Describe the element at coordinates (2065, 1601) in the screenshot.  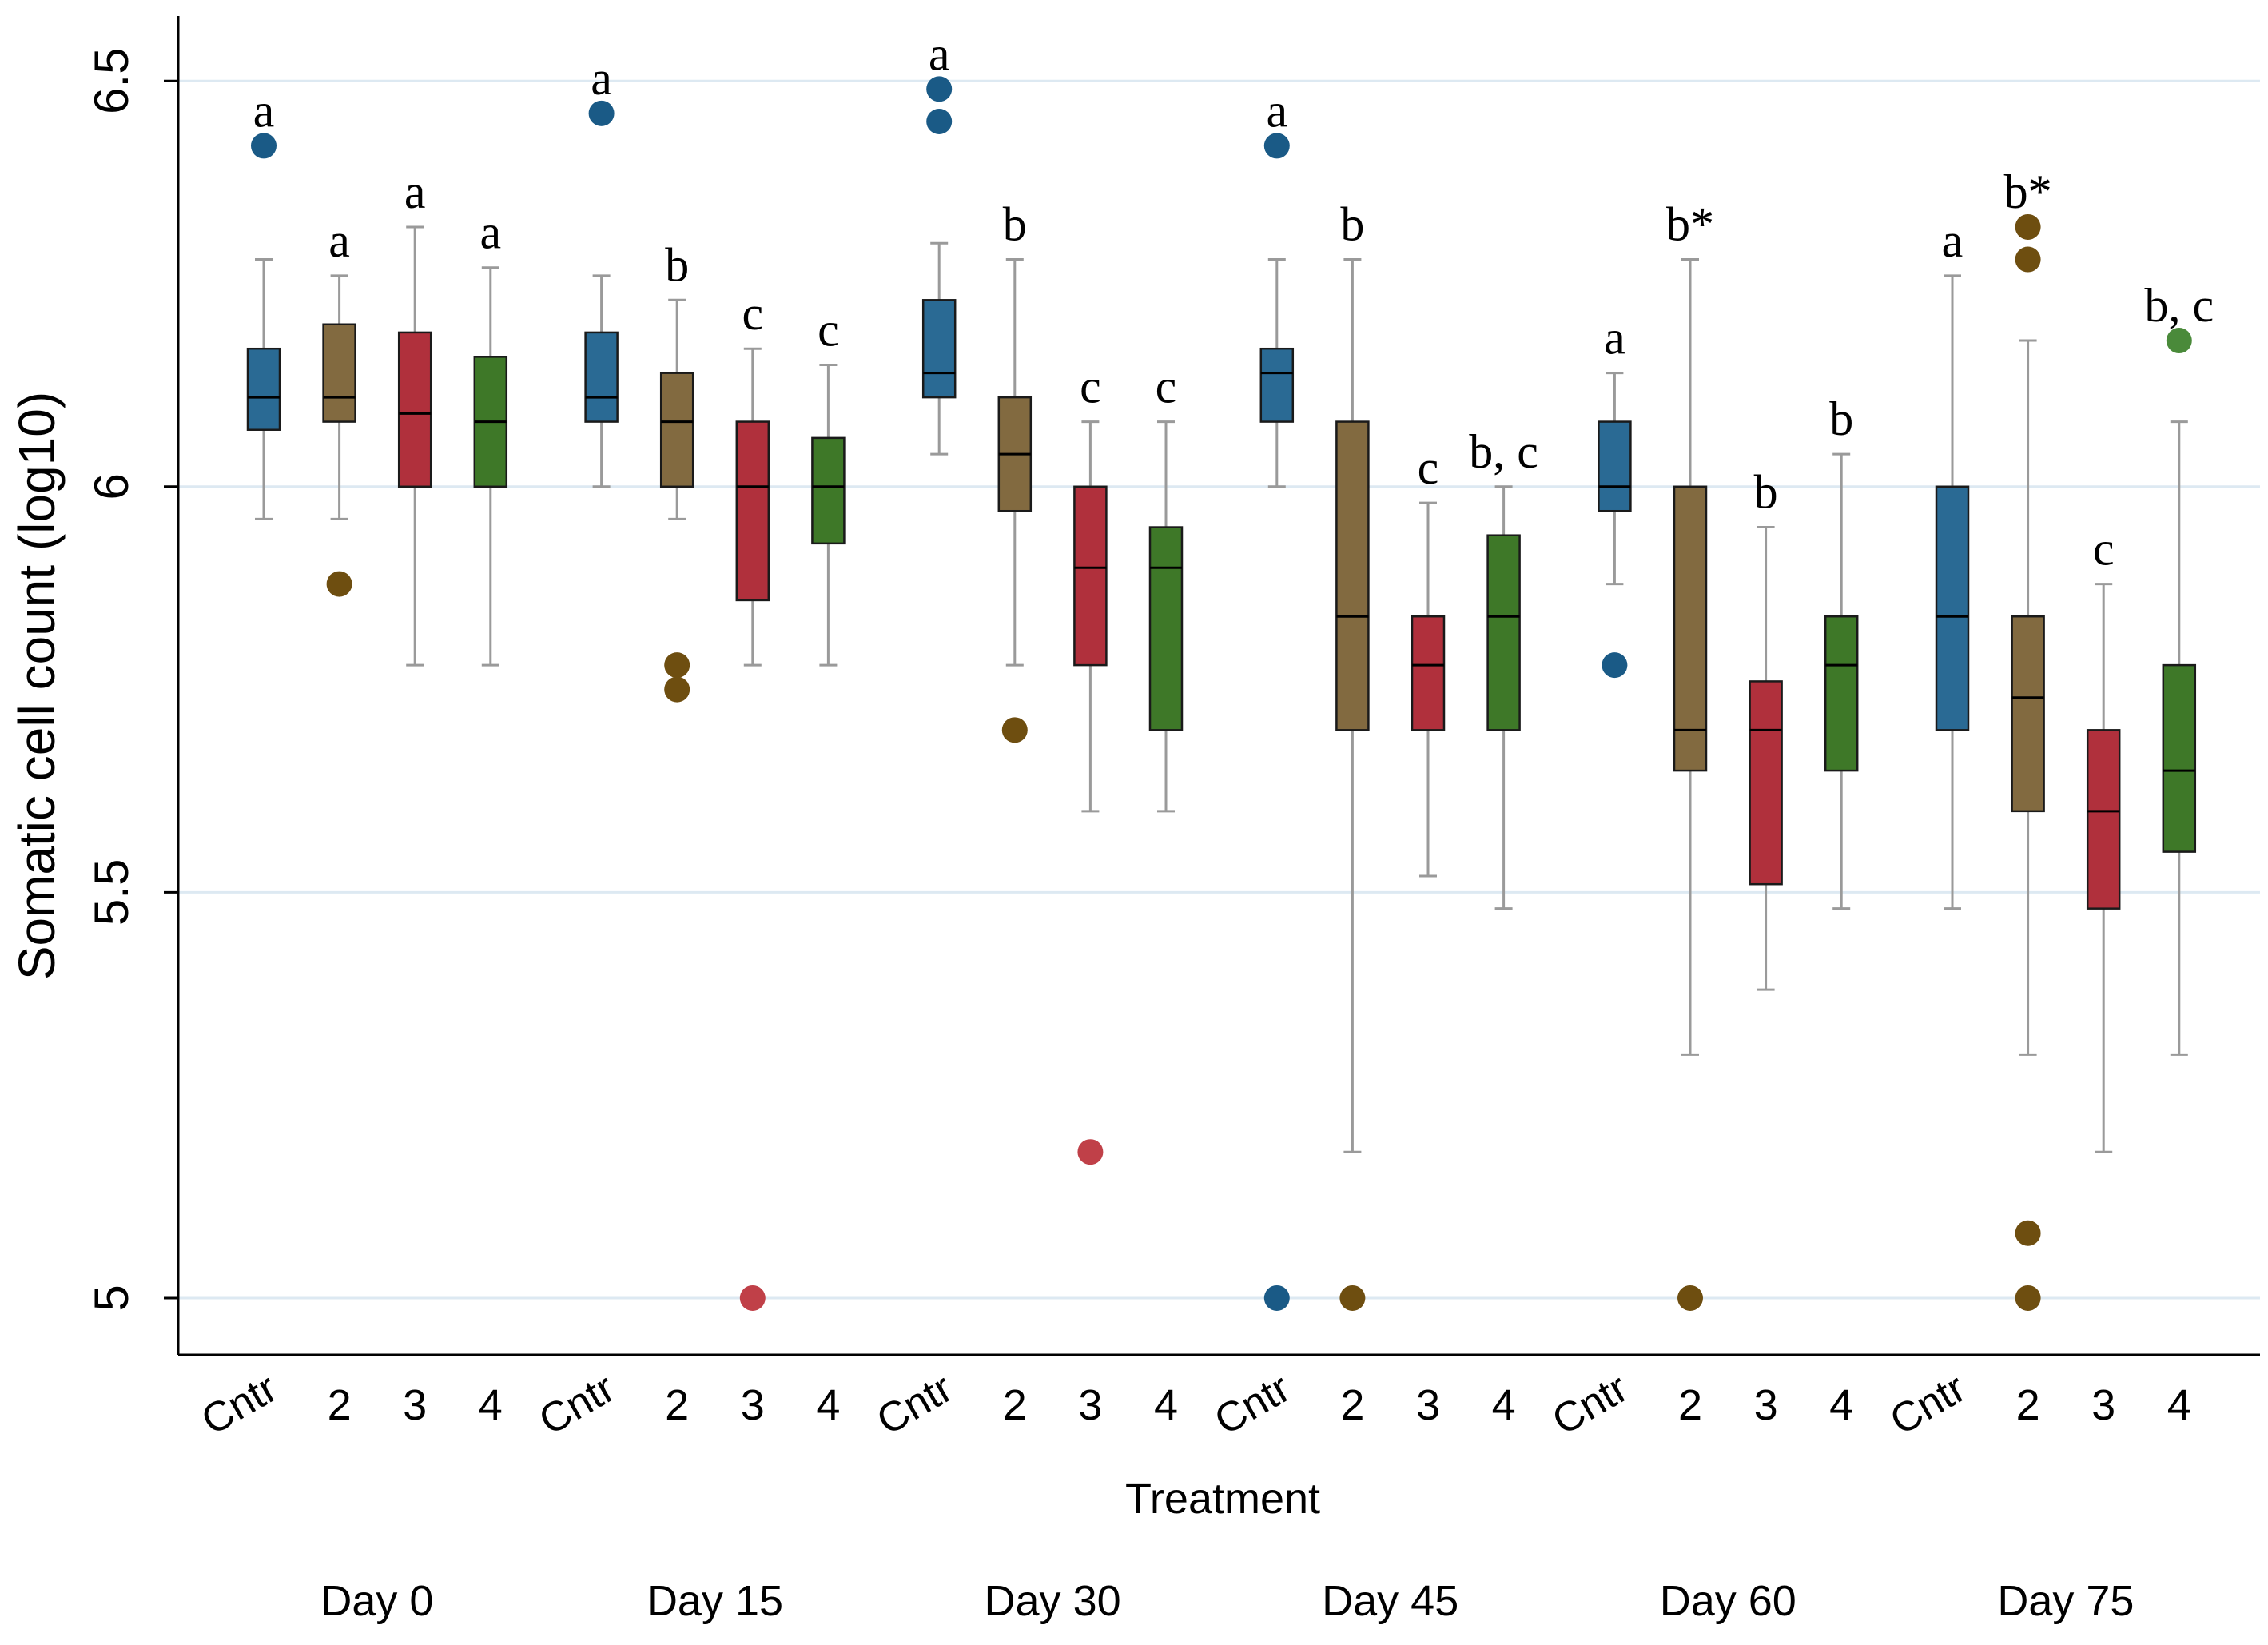
I see `day-group-label: Day 75` at that location.